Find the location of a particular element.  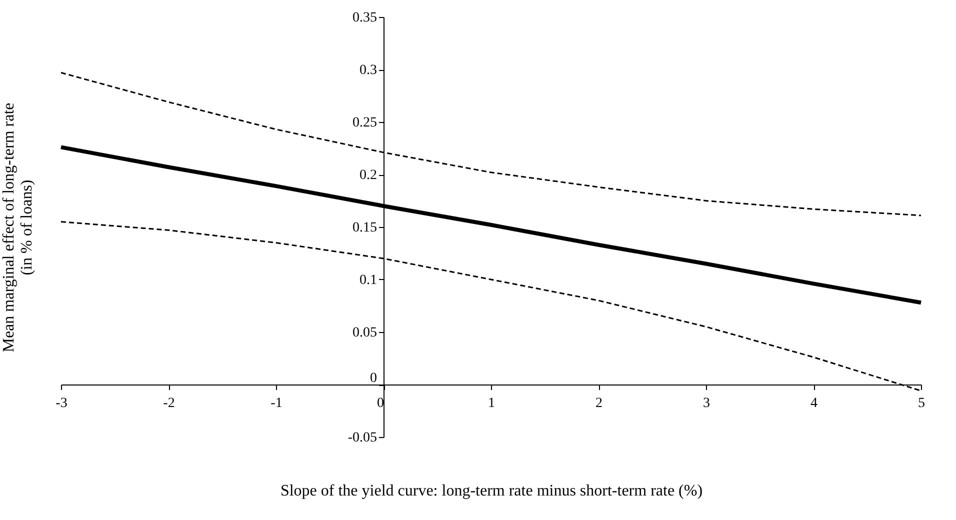

x-tick-label: -1 is located at coordinates (276, 403).